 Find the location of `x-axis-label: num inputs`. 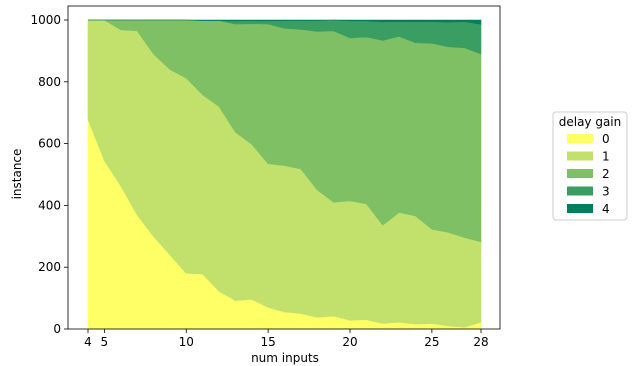

x-axis-label: num inputs is located at coordinates (285, 358).